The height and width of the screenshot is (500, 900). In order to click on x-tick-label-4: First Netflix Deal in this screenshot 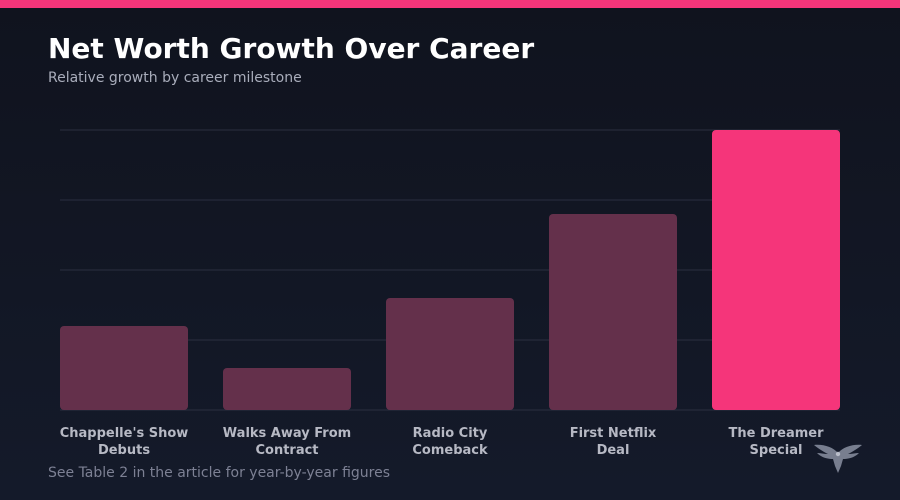, I will do `click(613, 442)`.